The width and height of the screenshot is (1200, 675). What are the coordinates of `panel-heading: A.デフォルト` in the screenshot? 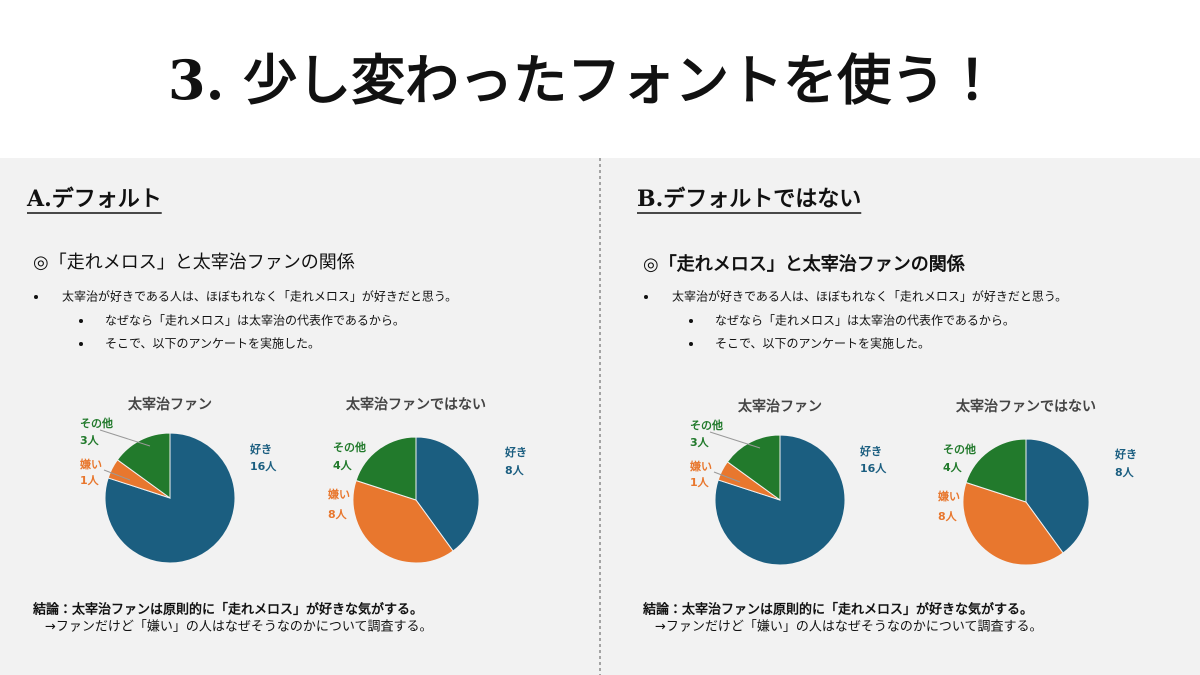 It's located at (94, 199).